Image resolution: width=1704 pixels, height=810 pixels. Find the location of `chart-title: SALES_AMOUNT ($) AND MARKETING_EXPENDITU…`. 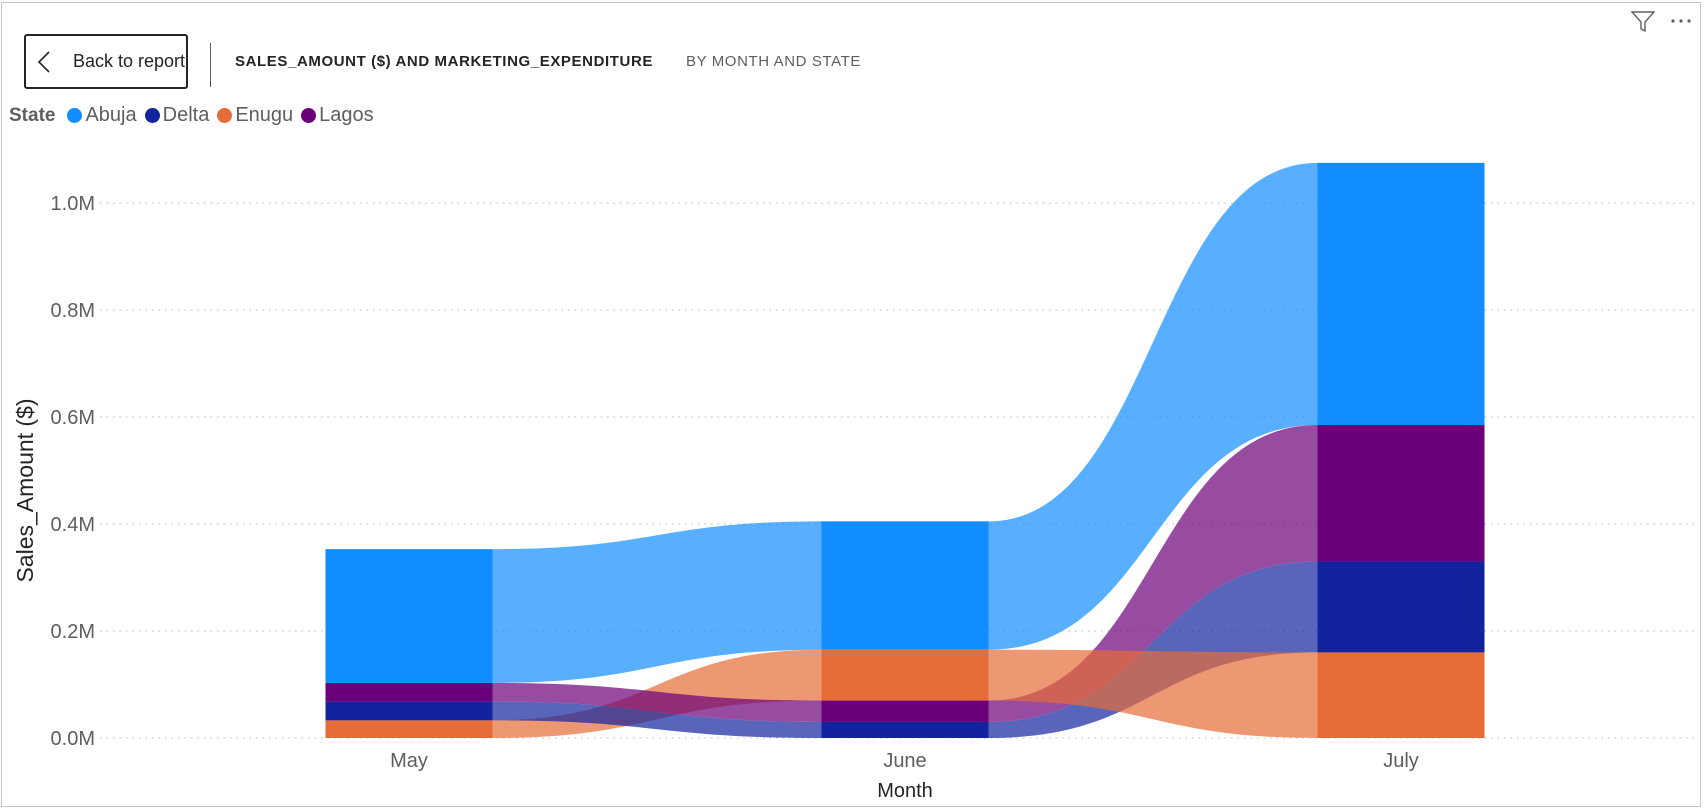

chart-title: SALES_AMOUNT ($) AND MARKETING_EXPENDITU… is located at coordinates (444, 61).